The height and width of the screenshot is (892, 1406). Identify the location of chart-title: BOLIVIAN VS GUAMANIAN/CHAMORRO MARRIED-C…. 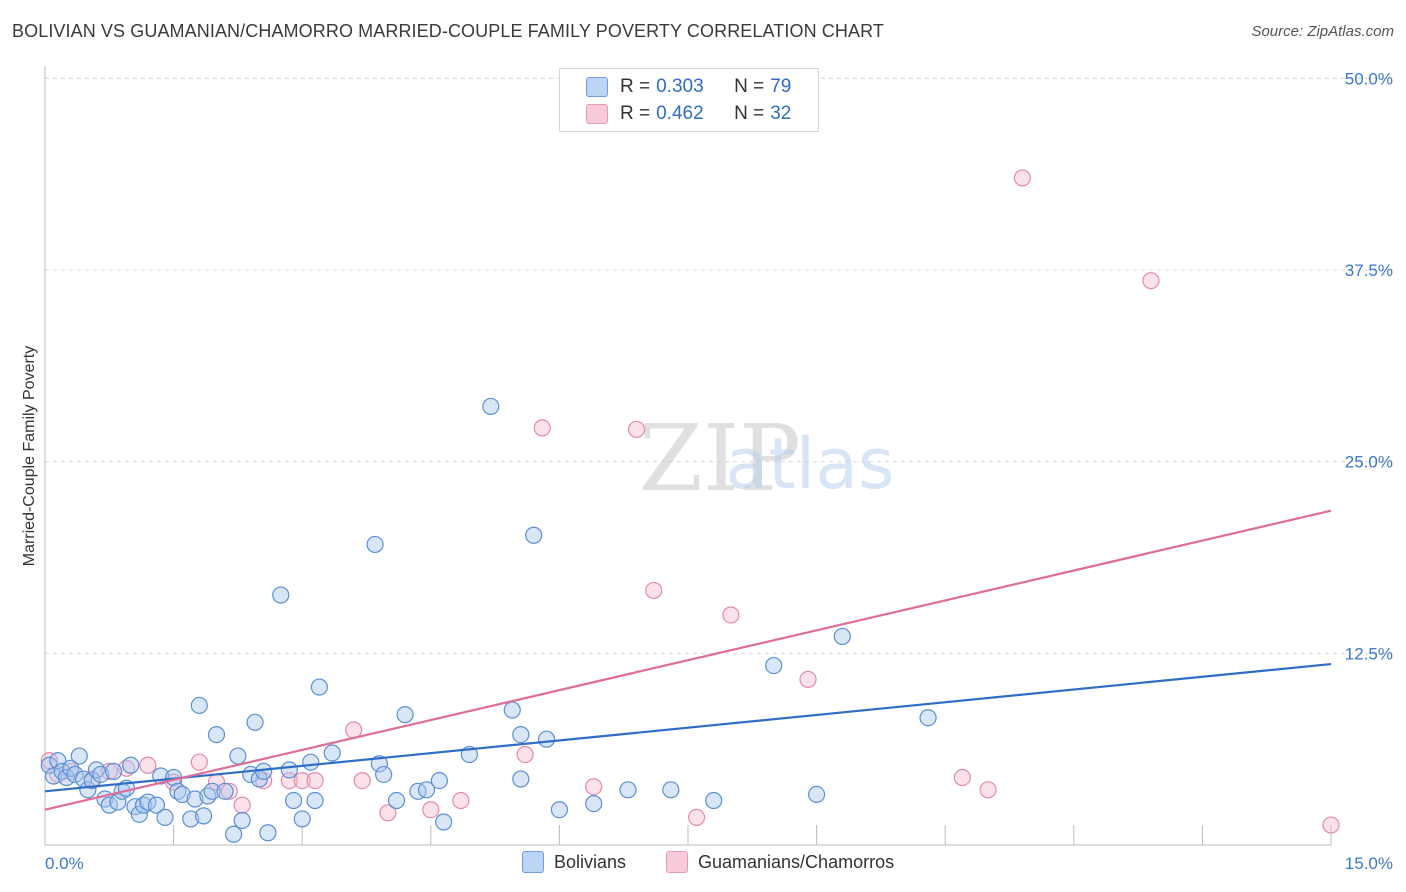
(448, 31).